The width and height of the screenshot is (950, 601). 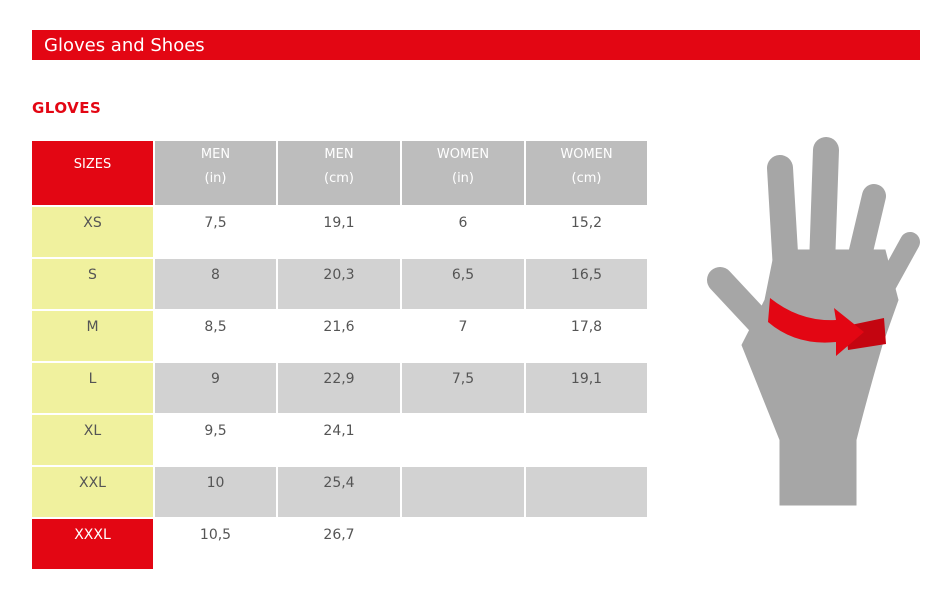 What do you see at coordinates (340, 493) in the screenshot?
I see `data-cell: 25,4` at bounding box center [340, 493].